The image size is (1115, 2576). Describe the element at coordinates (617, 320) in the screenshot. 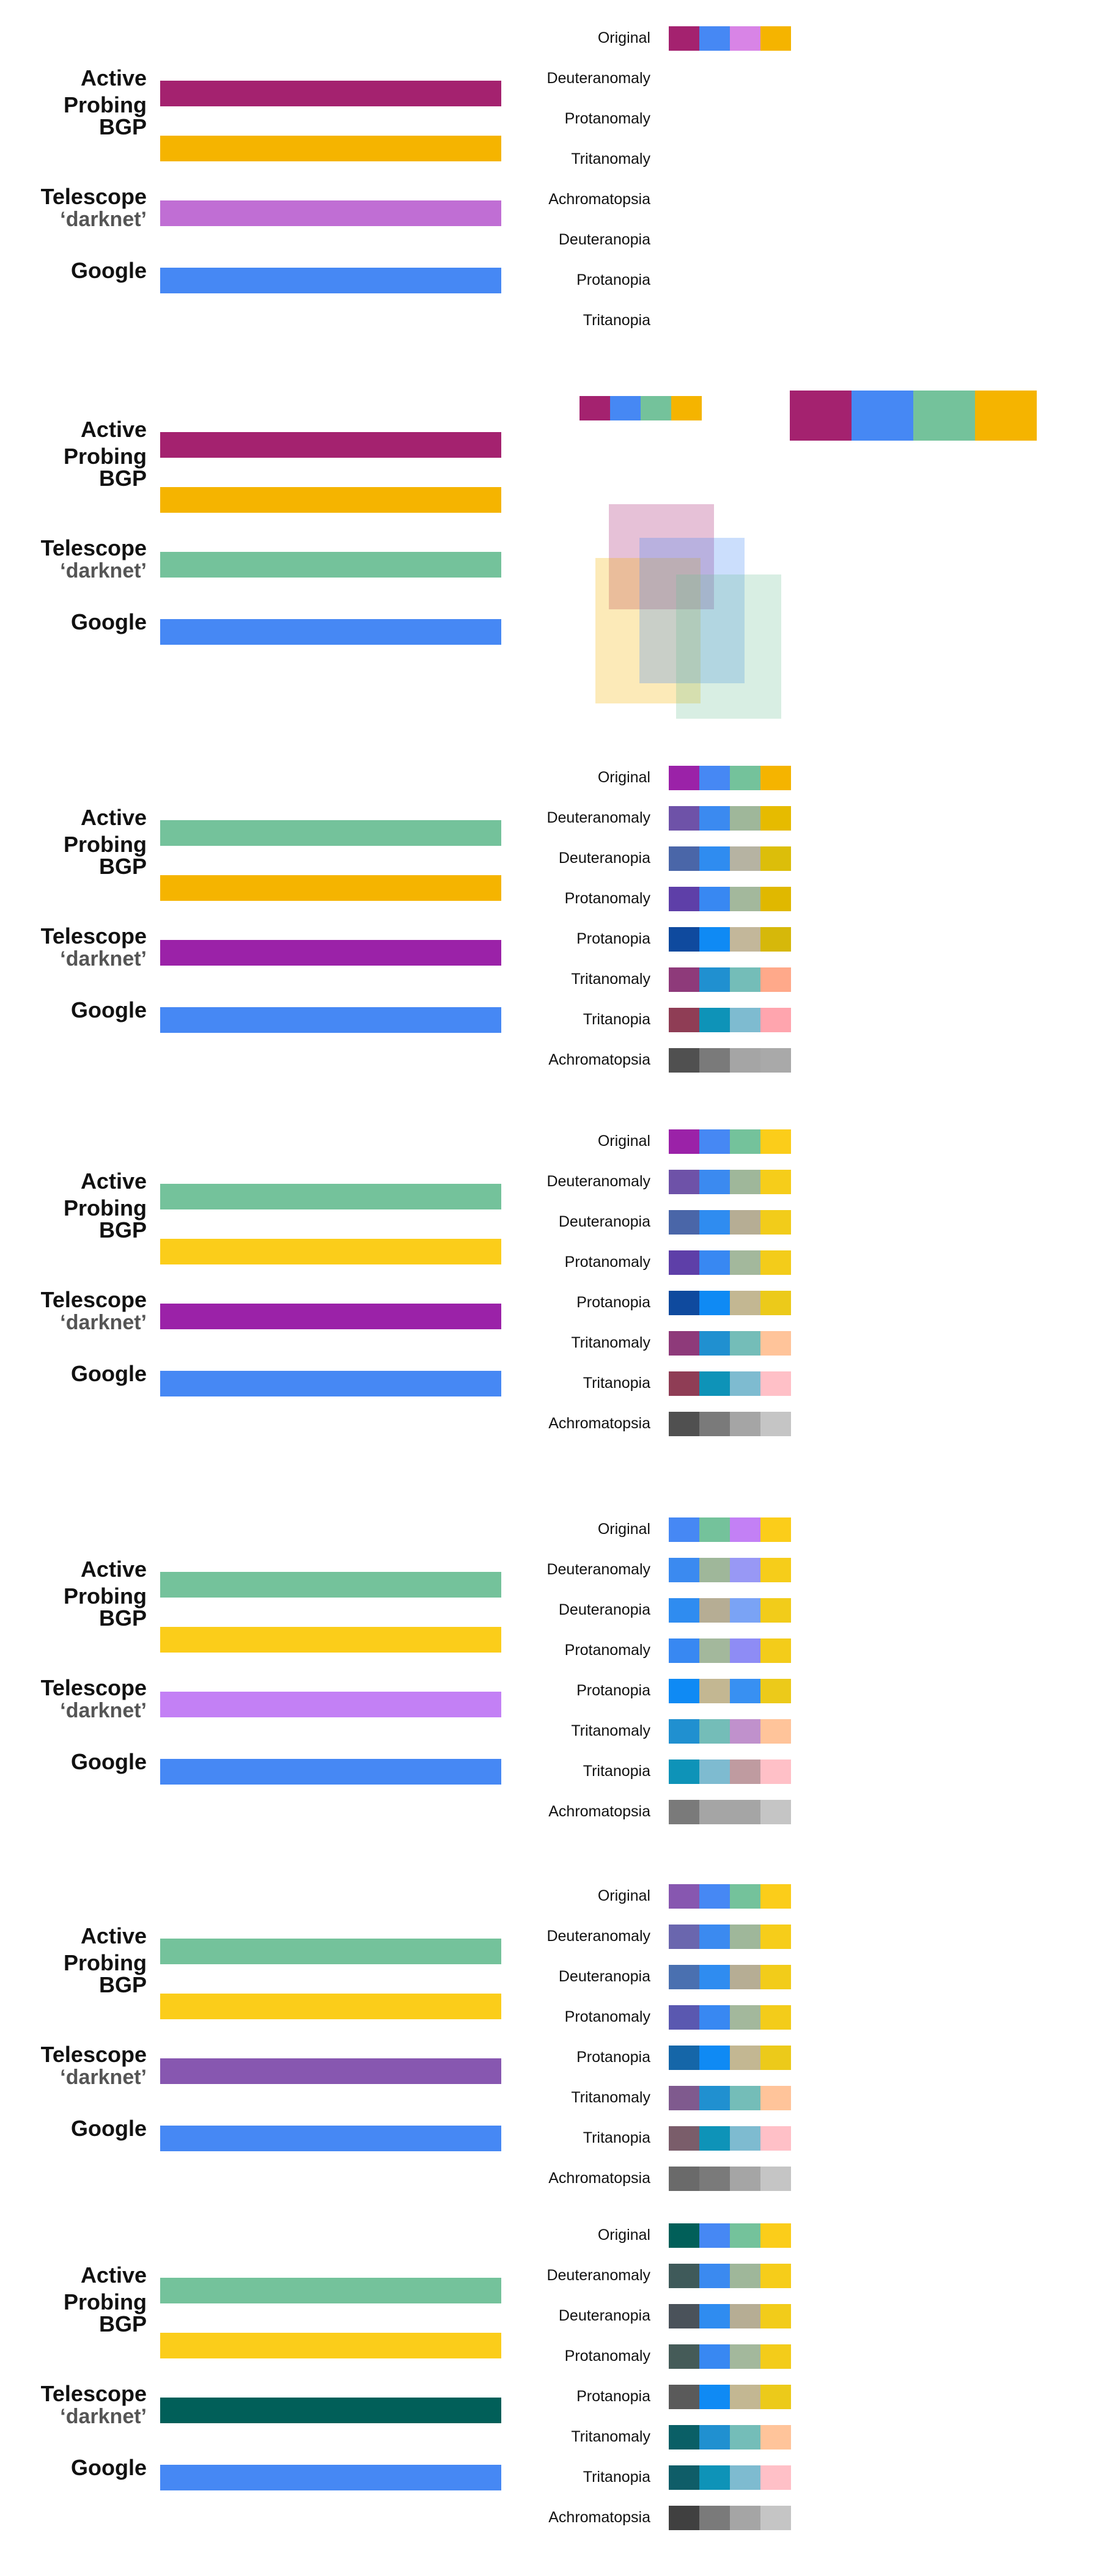

I see `simulation-label: Tritanopia` at that location.